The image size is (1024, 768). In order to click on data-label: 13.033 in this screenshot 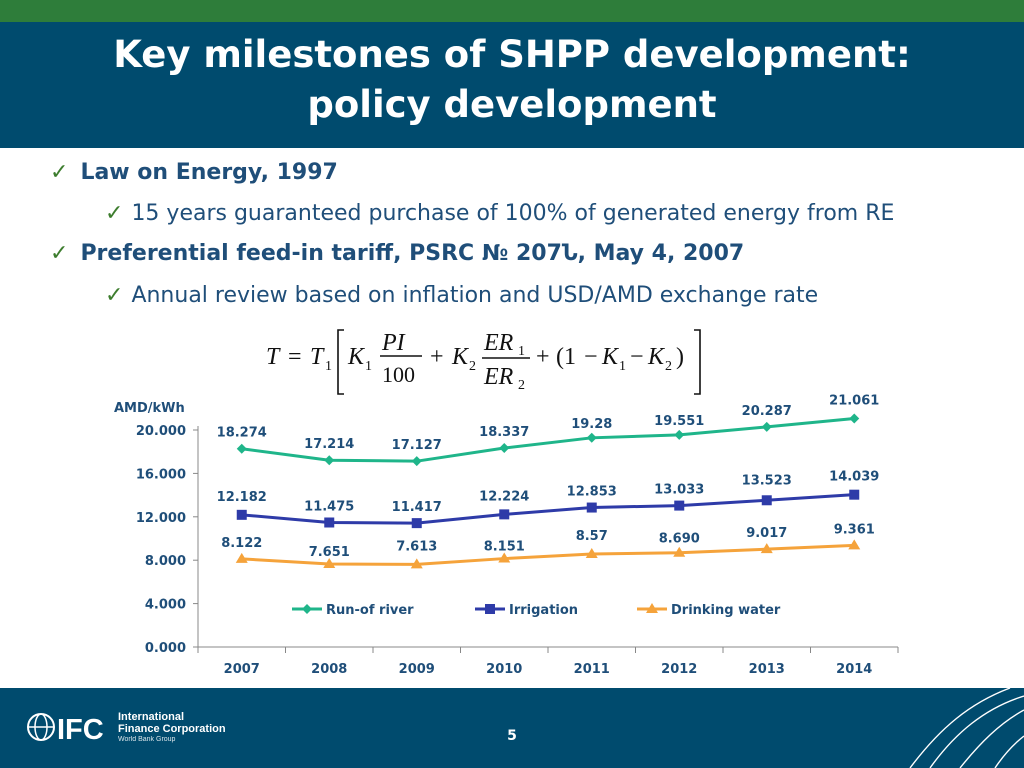, I will do `click(679, 490)`.